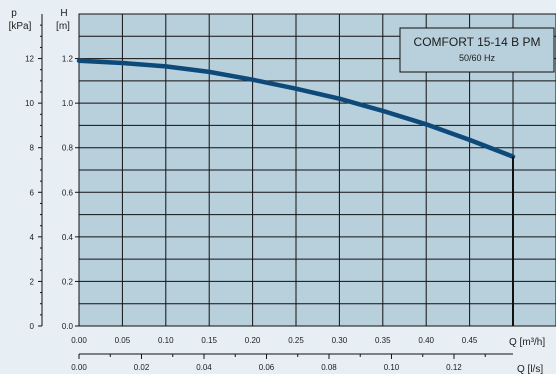  What do you see at coordinates (32, 192) in the screenshot?
I see `pressure-tick-label: 6` at bounding box center [32, 192].